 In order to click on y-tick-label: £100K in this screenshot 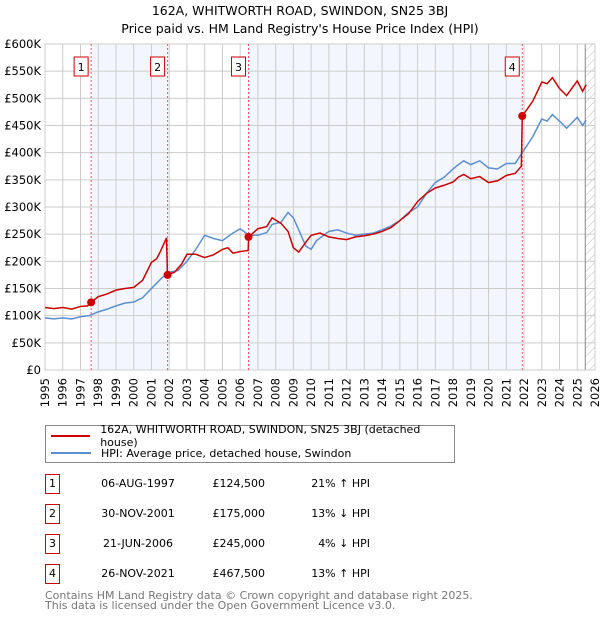, I will do `click(22, 316)`.